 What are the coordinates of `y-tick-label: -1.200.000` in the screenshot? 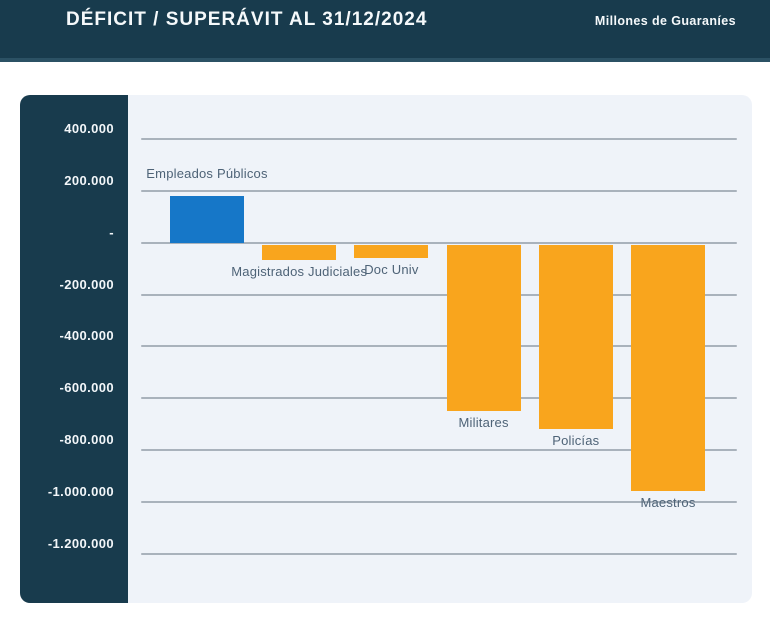 It's located at (80, 543).